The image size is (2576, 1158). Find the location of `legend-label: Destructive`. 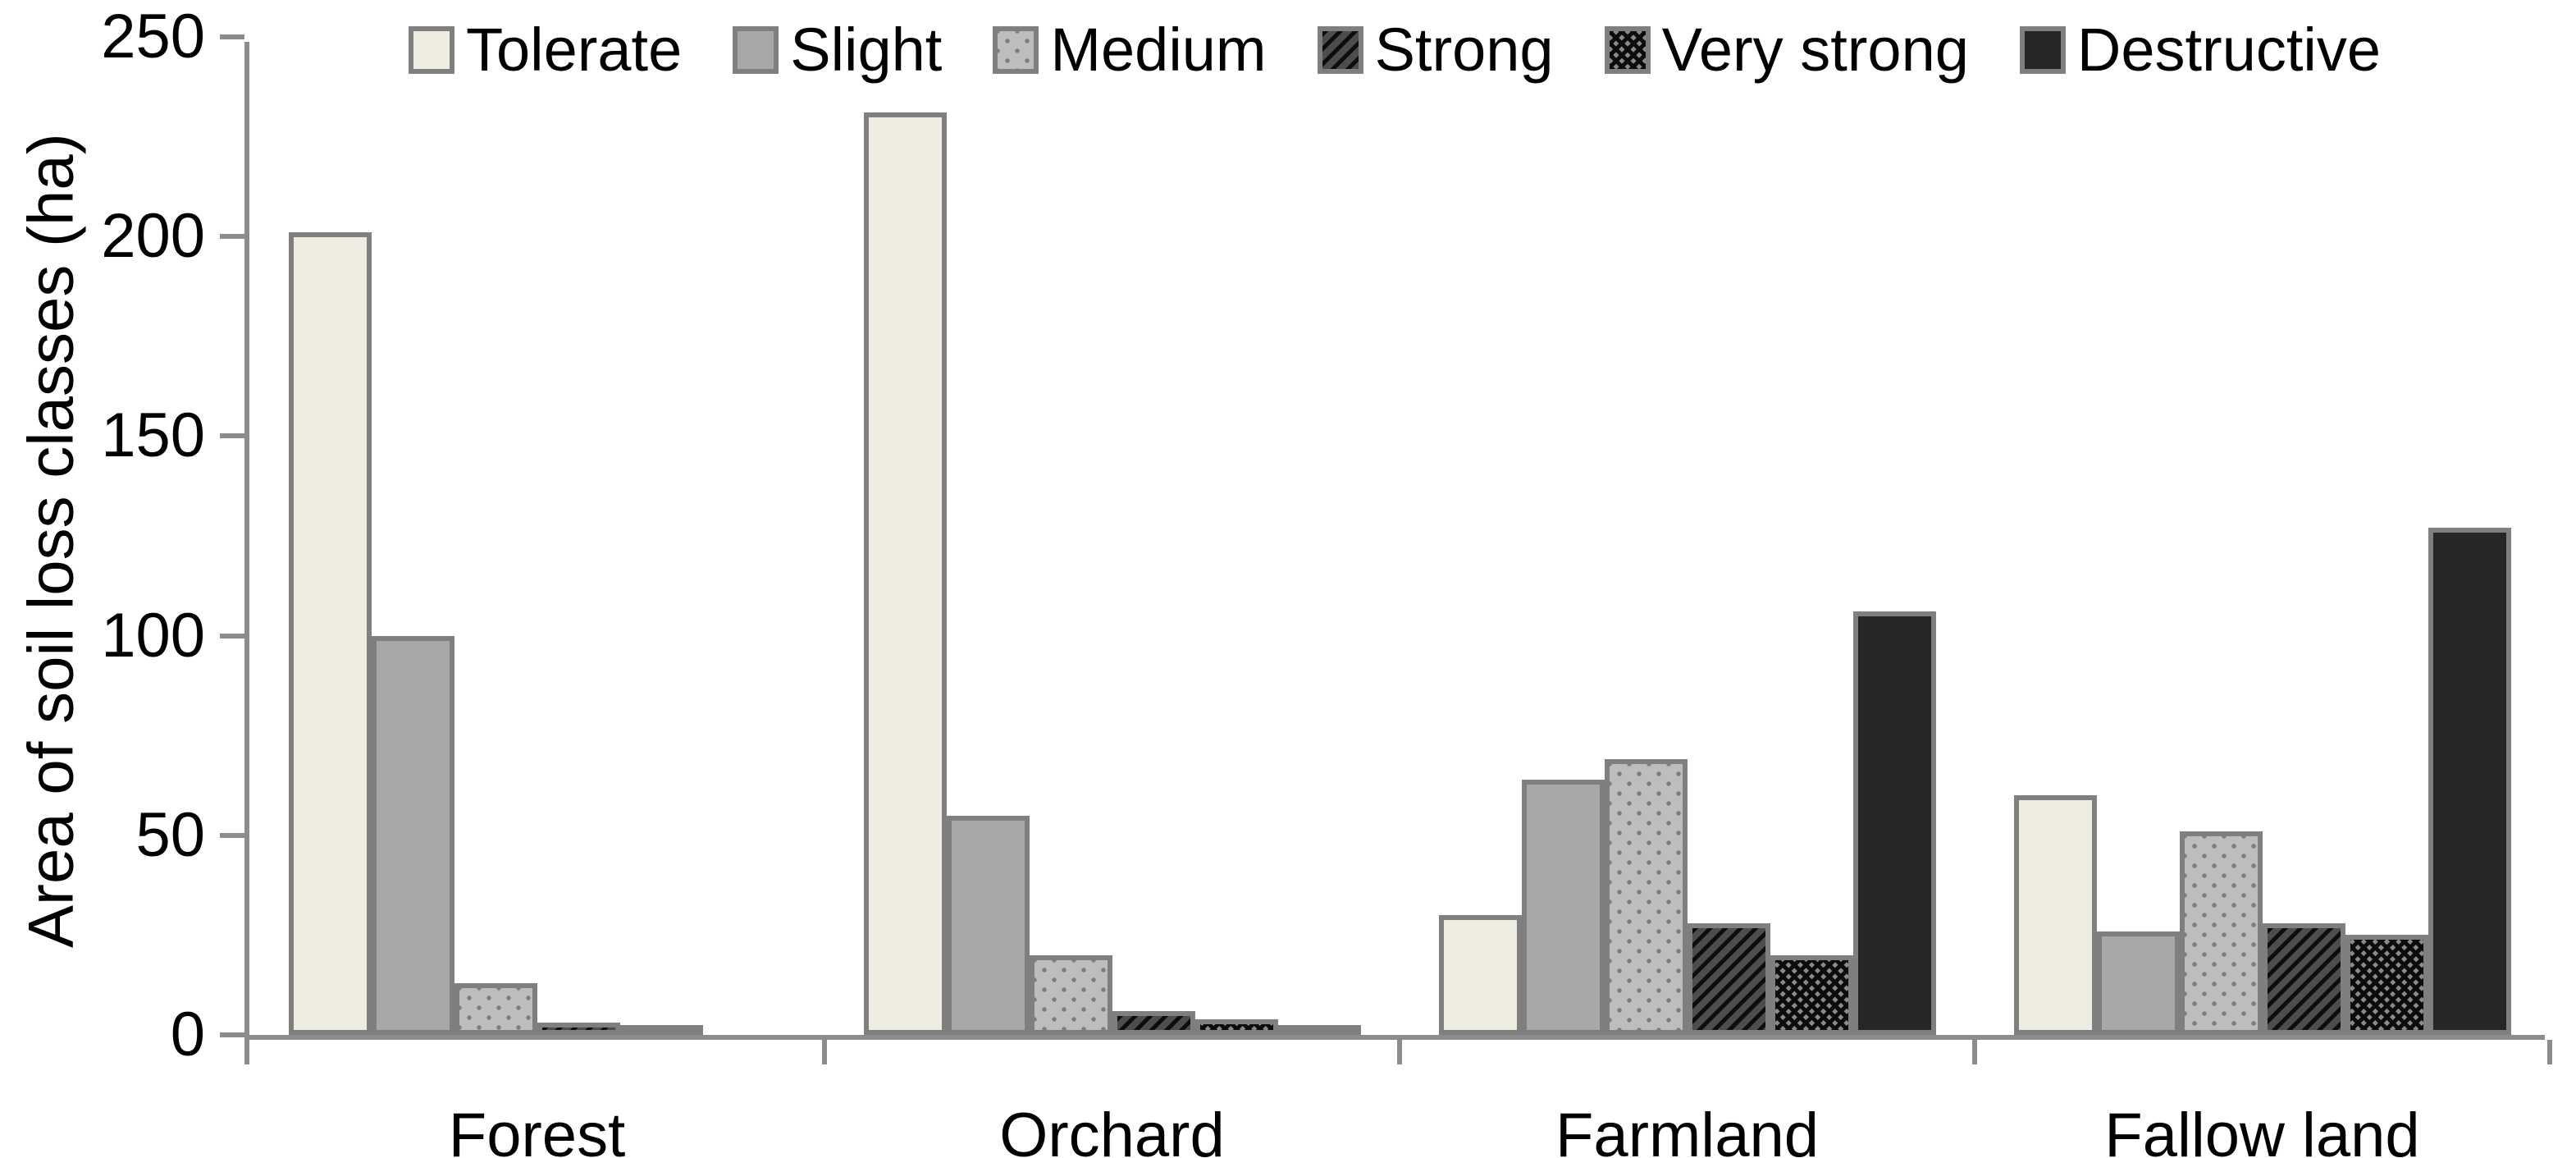

legend-label: Destructive is located at coordinates (2229, 50).